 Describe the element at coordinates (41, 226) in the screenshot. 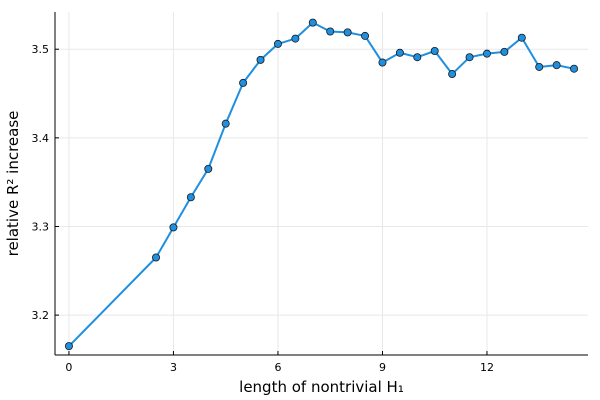

I see `y-tick-label: 3.3` at that location.